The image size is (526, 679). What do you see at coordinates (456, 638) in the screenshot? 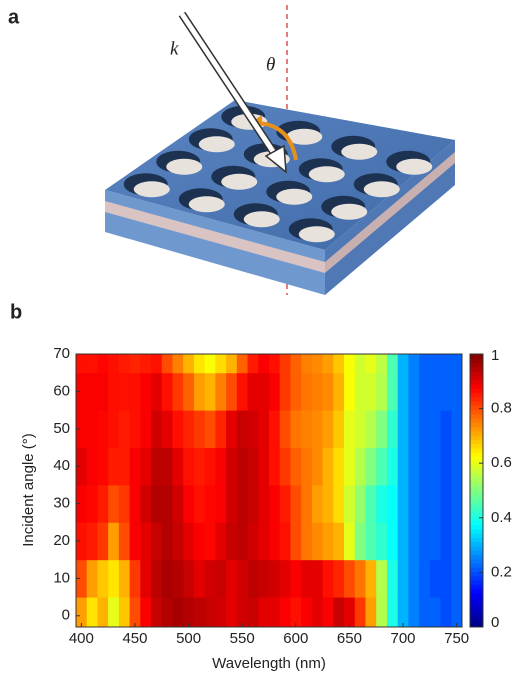
I see `x-tick-label: 750` at bounding box center [456, 638].